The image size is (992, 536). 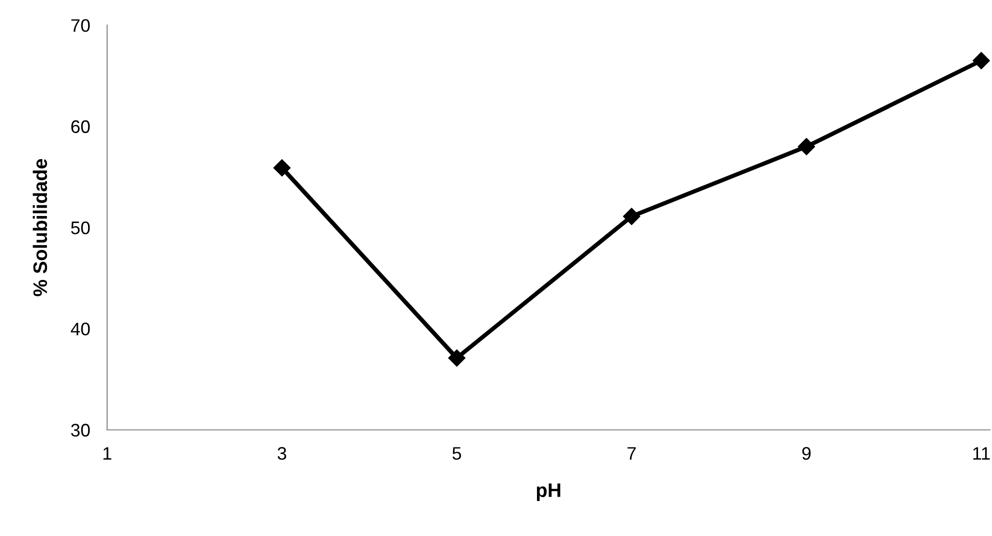 What do you see at coordinates (457, 453) in the screenshot?
I see `x-tick-label: 5` at bounding box center [457, 453].